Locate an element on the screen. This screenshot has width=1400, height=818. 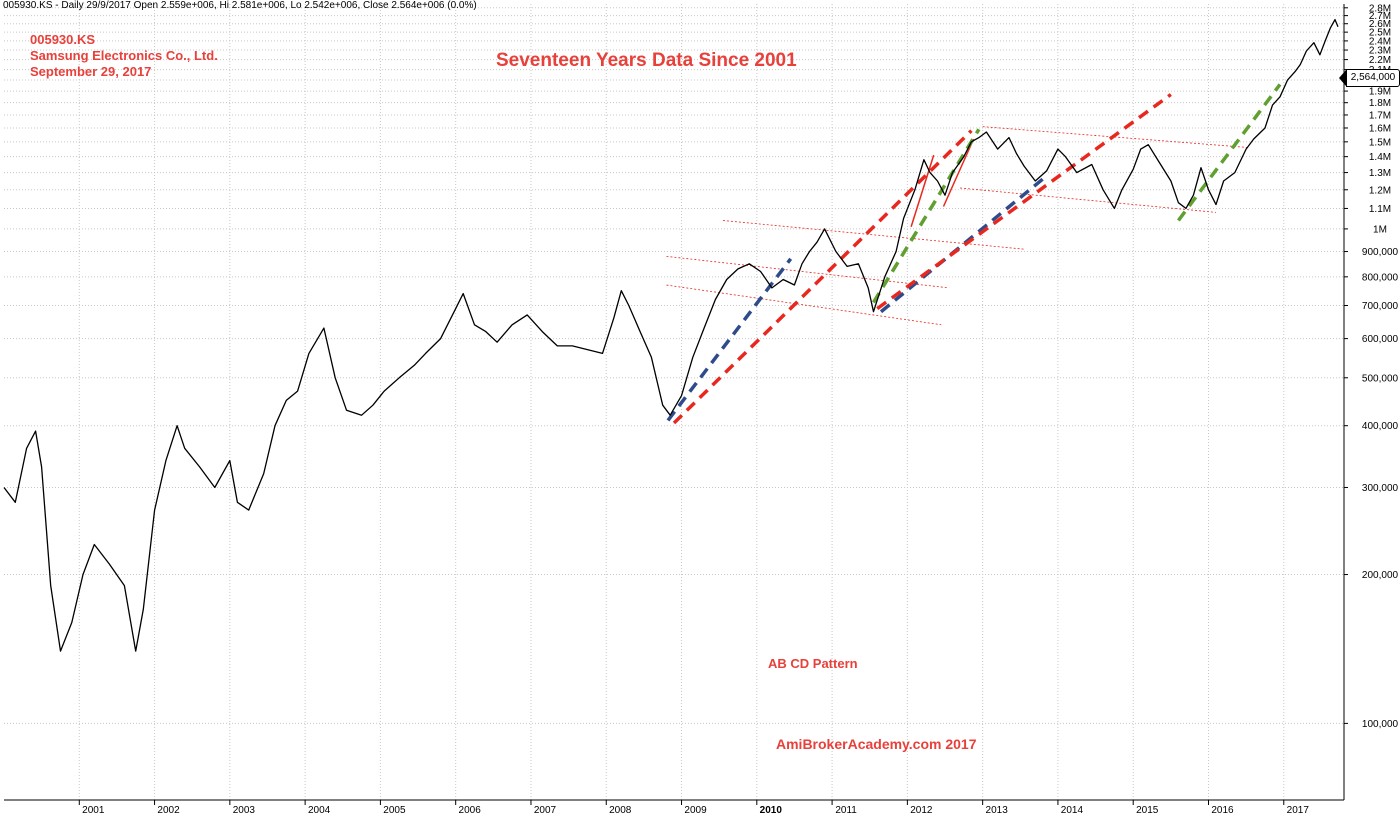
x-tick-label: 2015 is located at coordinates (1147, 810).